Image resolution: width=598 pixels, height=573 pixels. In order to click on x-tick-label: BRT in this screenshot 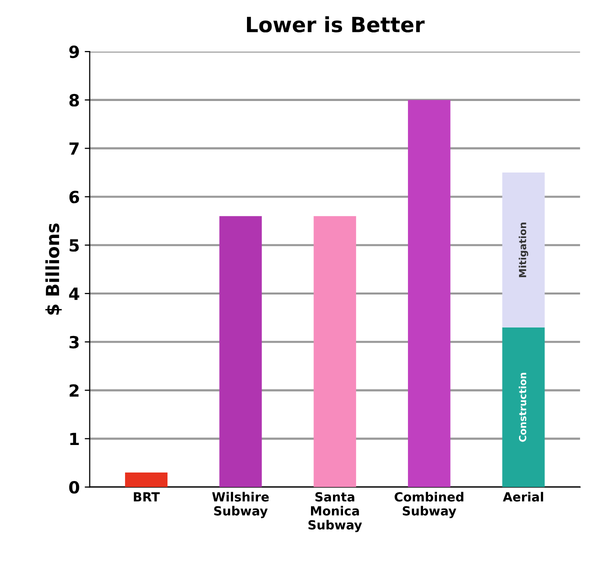, I will do `click(147, 497)`.